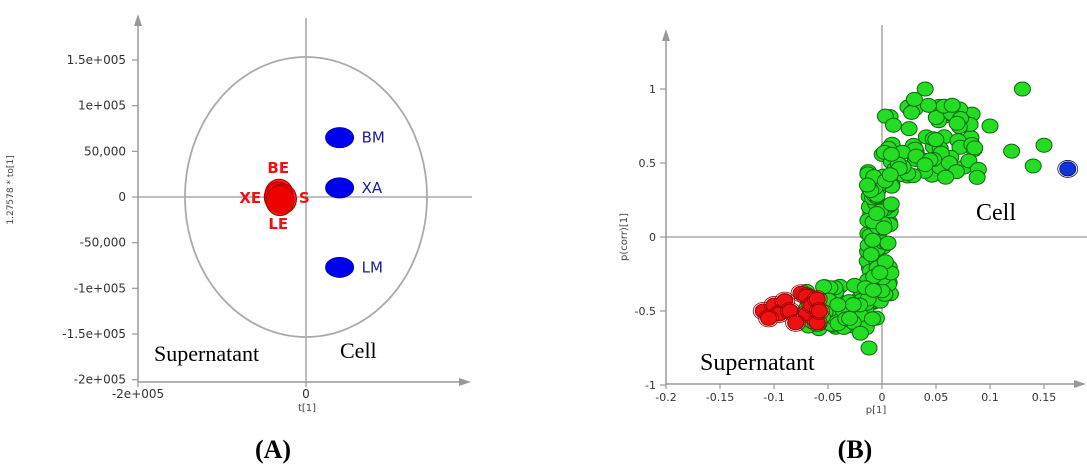  What do you see at coordinates (650, 385) in the screenshot?
I see `panel-b-ytick-label: -1` at bounding box center [650, 385].